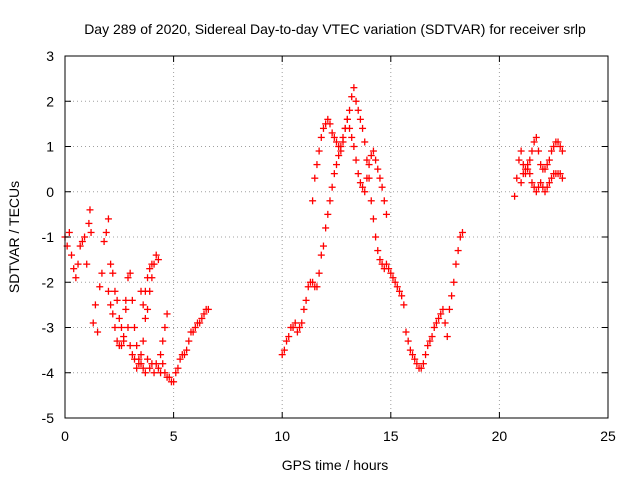 The width and height of the screenshot is (640, 480). What do you see at coordinates (48, 418) in the screenshot?
I see `y-tick-label: -5` at bounding box center [48, 418].